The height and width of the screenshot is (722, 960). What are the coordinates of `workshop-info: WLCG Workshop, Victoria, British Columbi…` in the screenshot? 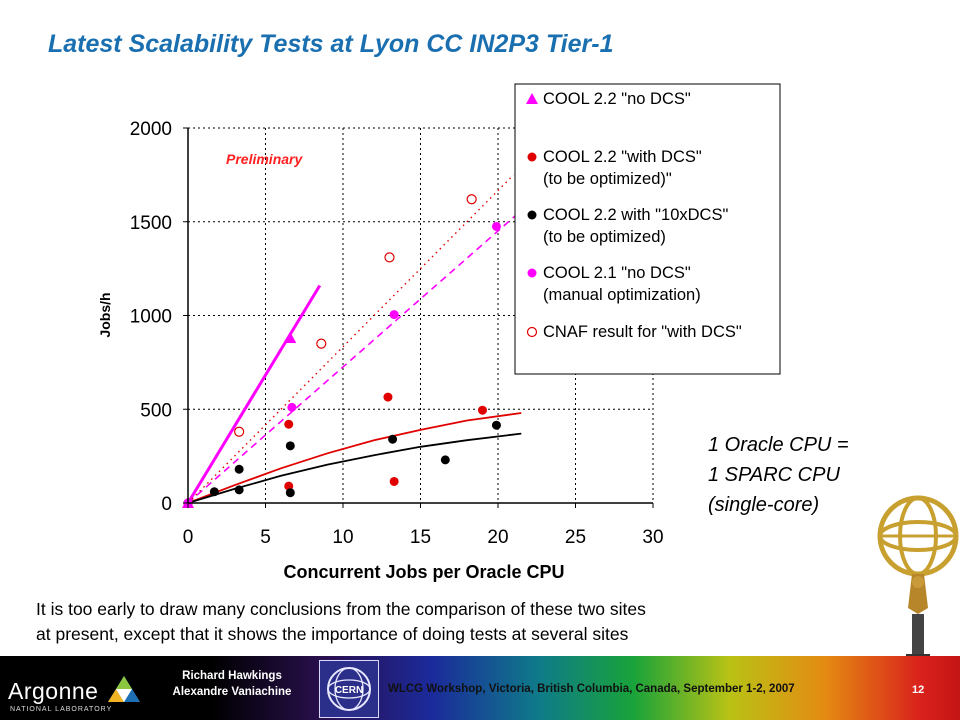 It's located at (591, 689).